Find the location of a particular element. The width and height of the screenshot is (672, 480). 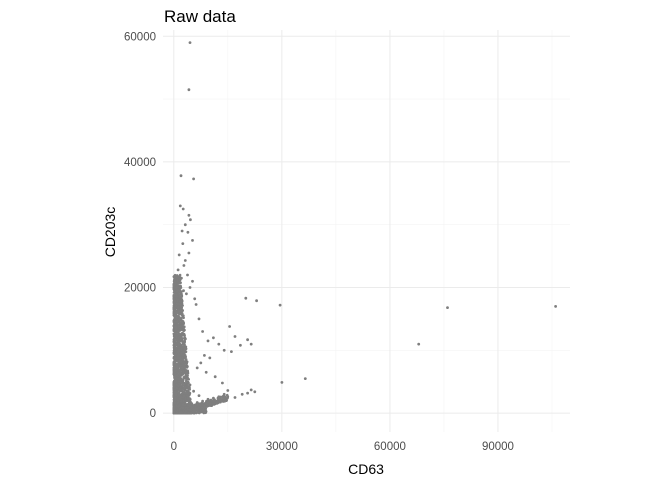

y-tick-label: 60000 is located at coordinates (140, 37).